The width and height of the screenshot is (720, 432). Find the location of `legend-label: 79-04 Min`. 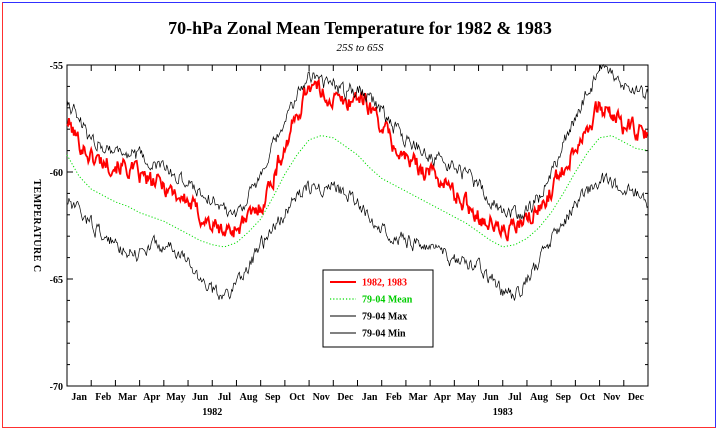

legend-label: 79-04 Min is located at coordinates (384, 334).